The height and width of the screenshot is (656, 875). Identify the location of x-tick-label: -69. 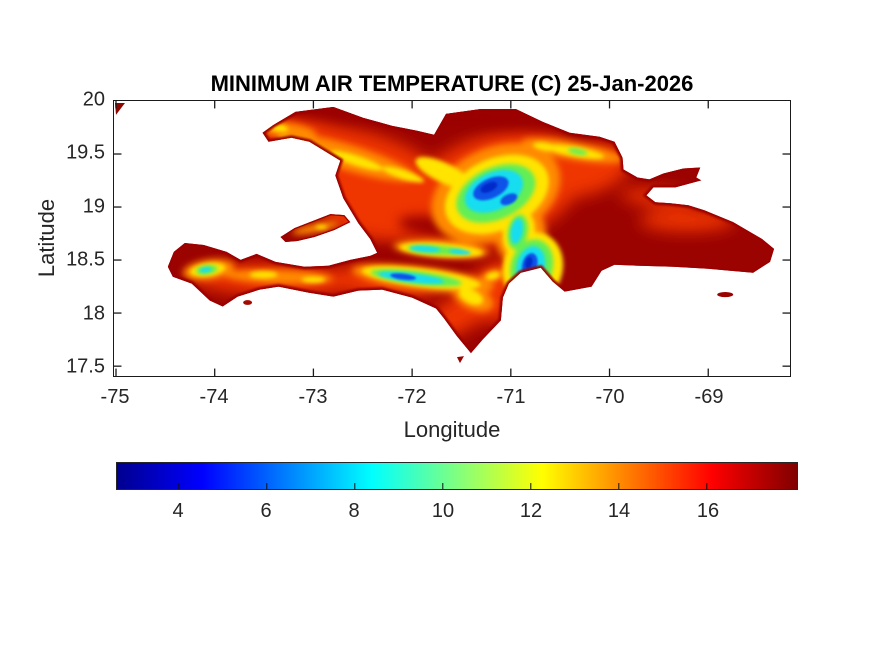
(709, 397).